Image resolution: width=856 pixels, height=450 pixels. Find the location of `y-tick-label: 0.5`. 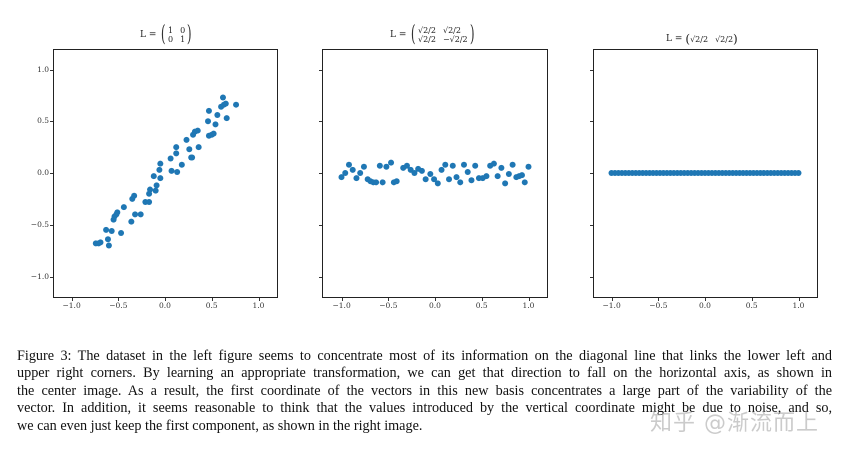

y-tick-label: 0.5 is located at coordinates (43, 121).